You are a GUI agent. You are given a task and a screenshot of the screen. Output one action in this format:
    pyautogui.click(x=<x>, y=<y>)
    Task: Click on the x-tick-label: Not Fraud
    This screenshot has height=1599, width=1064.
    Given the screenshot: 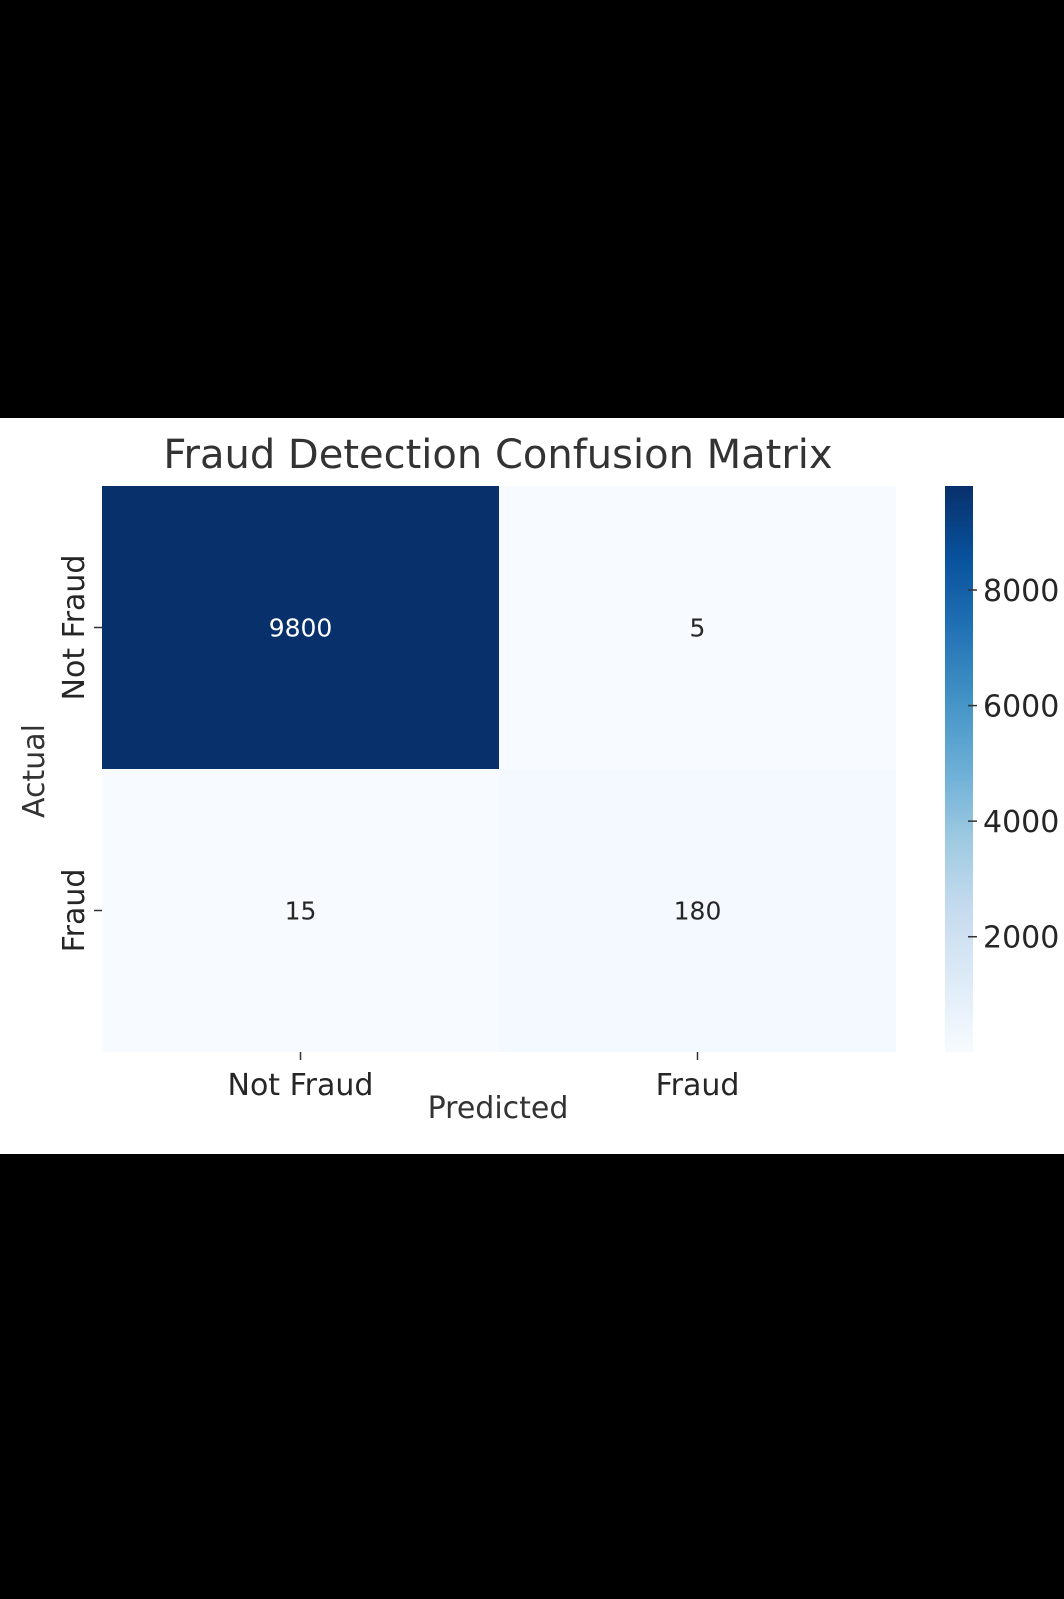 What is the action you would take?
    pyautogui.click(x=301, y=1085)
    